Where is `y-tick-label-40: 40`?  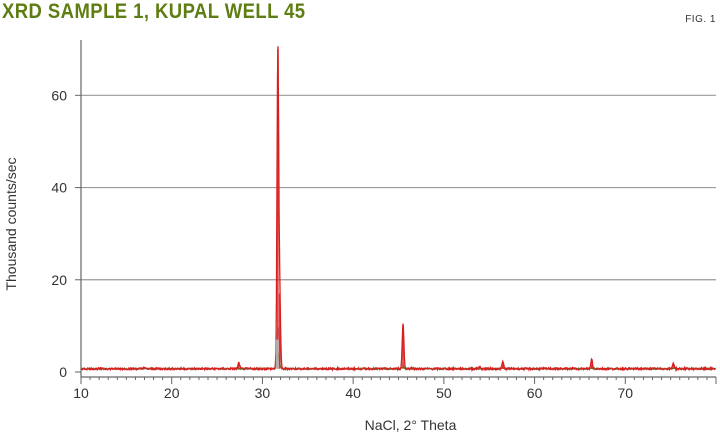 y-tick-label-40: 40 is located at coordinates (59, 188).